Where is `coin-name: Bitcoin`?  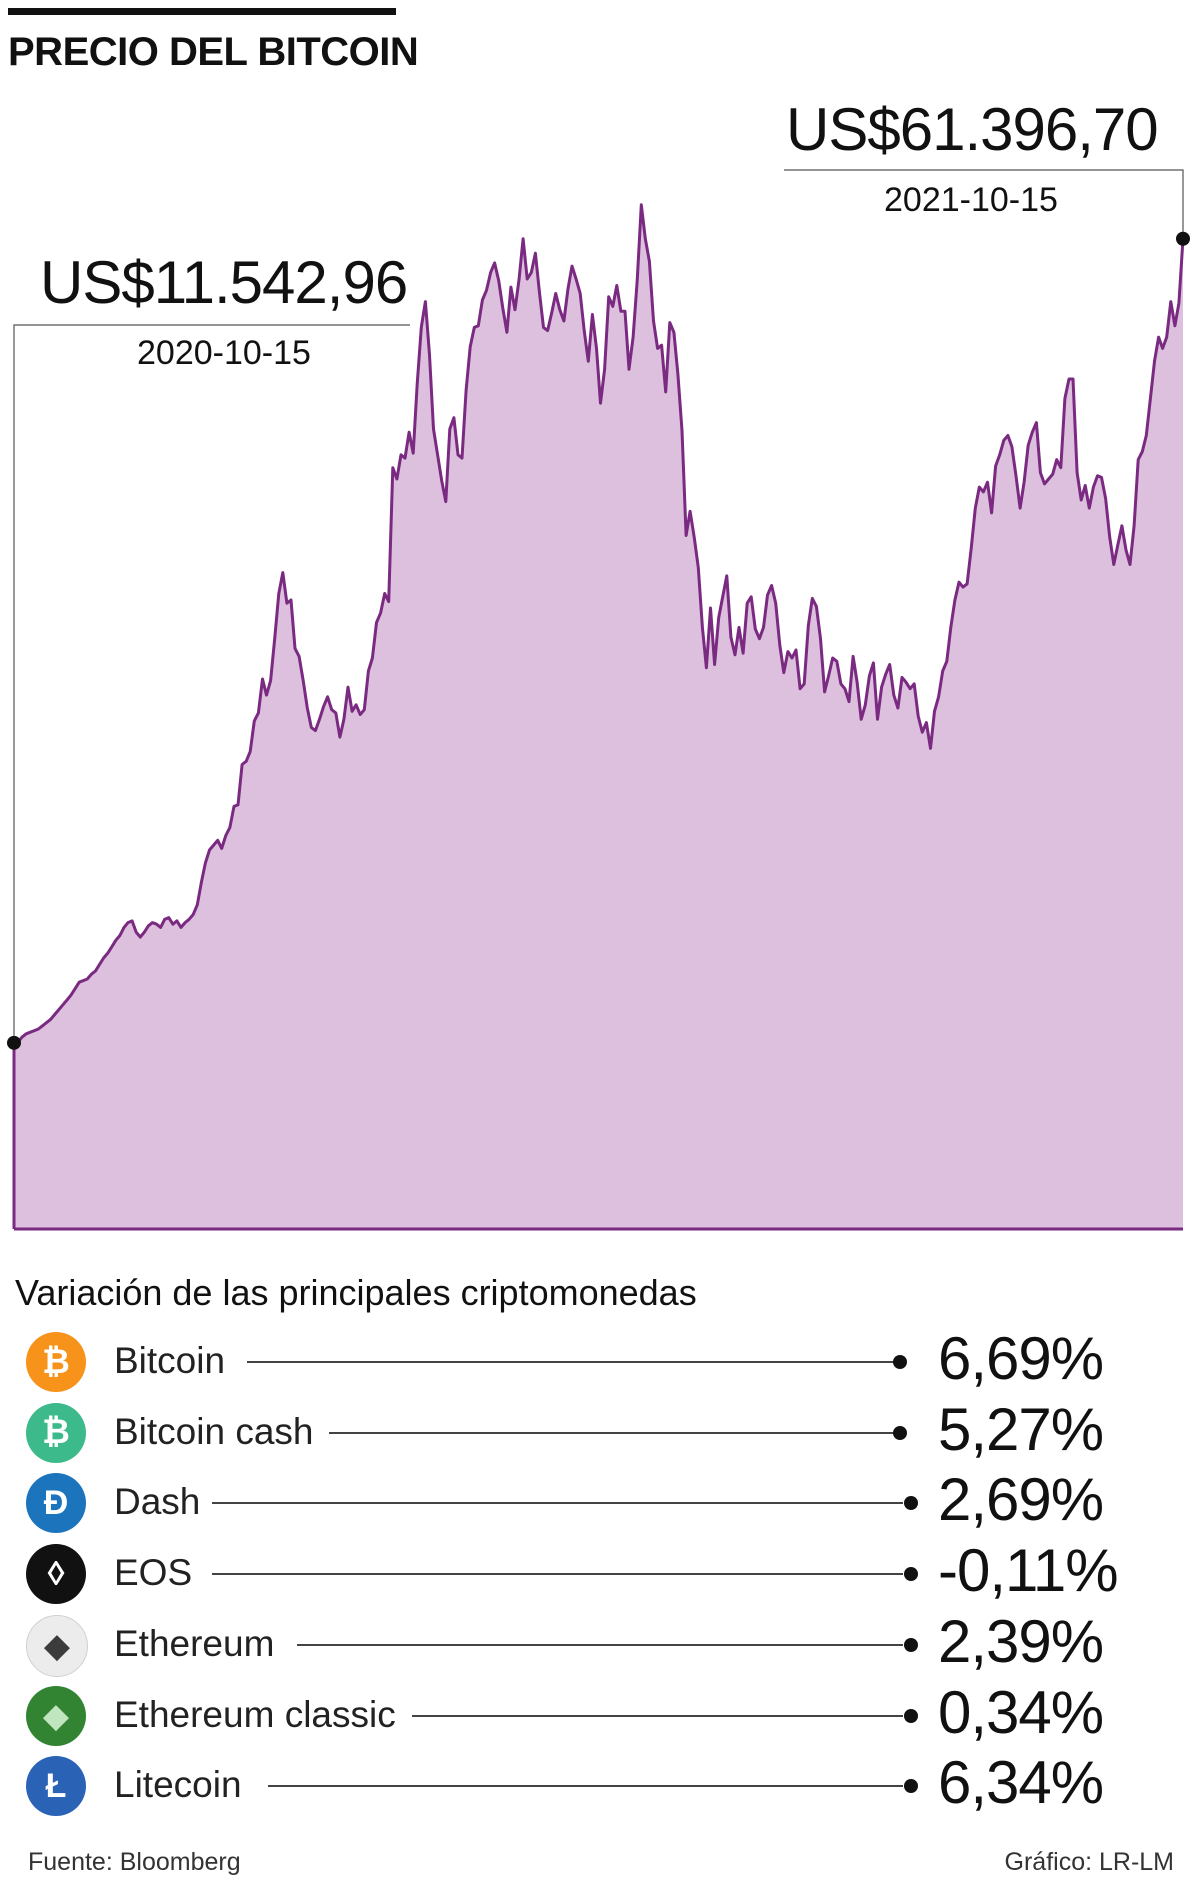
coin-name: Bitcoin is located at coordinates (170, 1360).